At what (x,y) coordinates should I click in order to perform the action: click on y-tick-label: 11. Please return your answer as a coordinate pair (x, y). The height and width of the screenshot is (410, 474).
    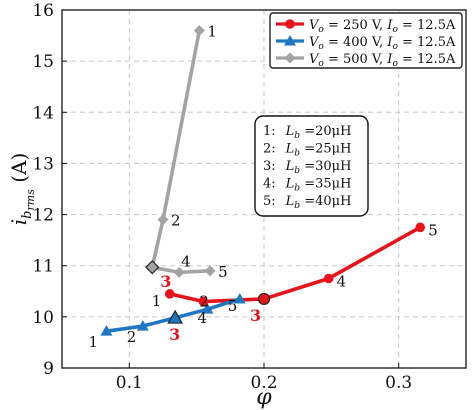
    Looking at the image, I should click on (43, 267).